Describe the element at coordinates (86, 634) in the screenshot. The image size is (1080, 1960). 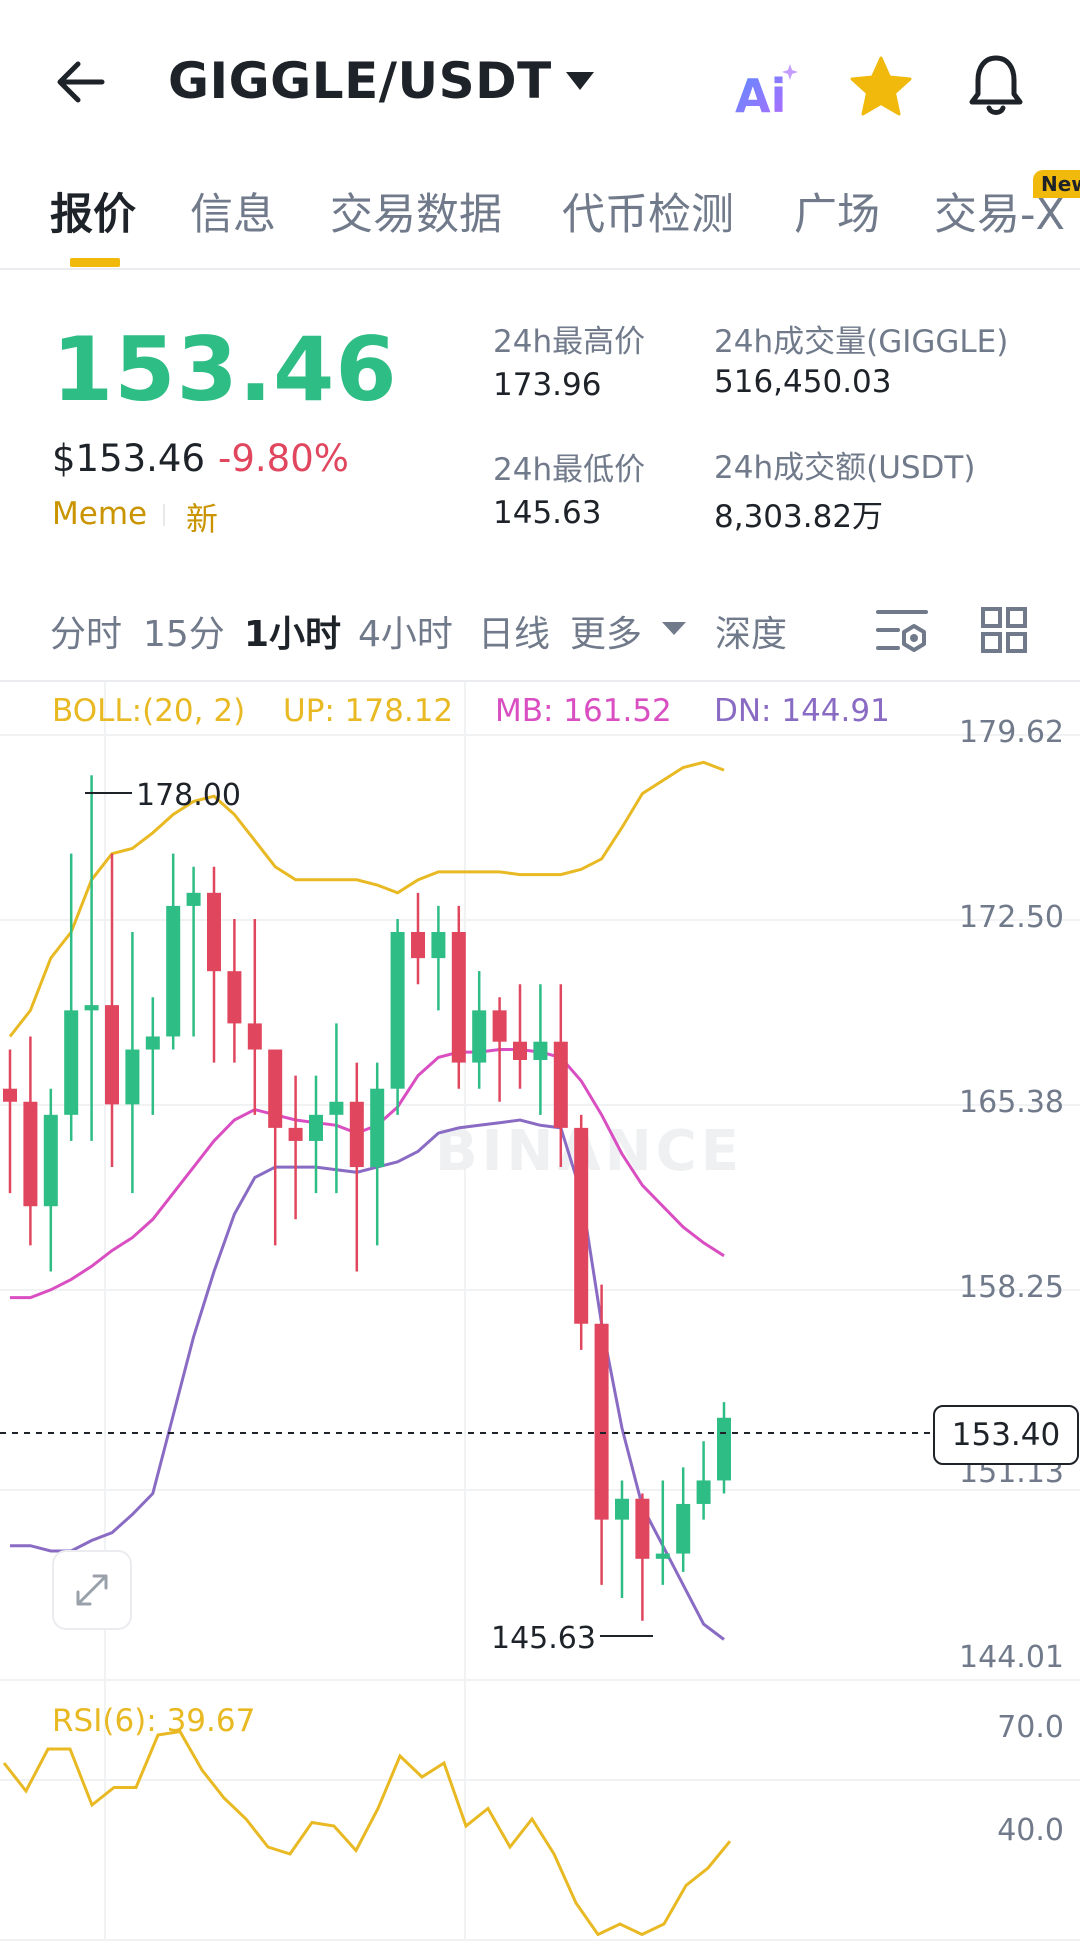
I see `interval-time: 分时` at that location.